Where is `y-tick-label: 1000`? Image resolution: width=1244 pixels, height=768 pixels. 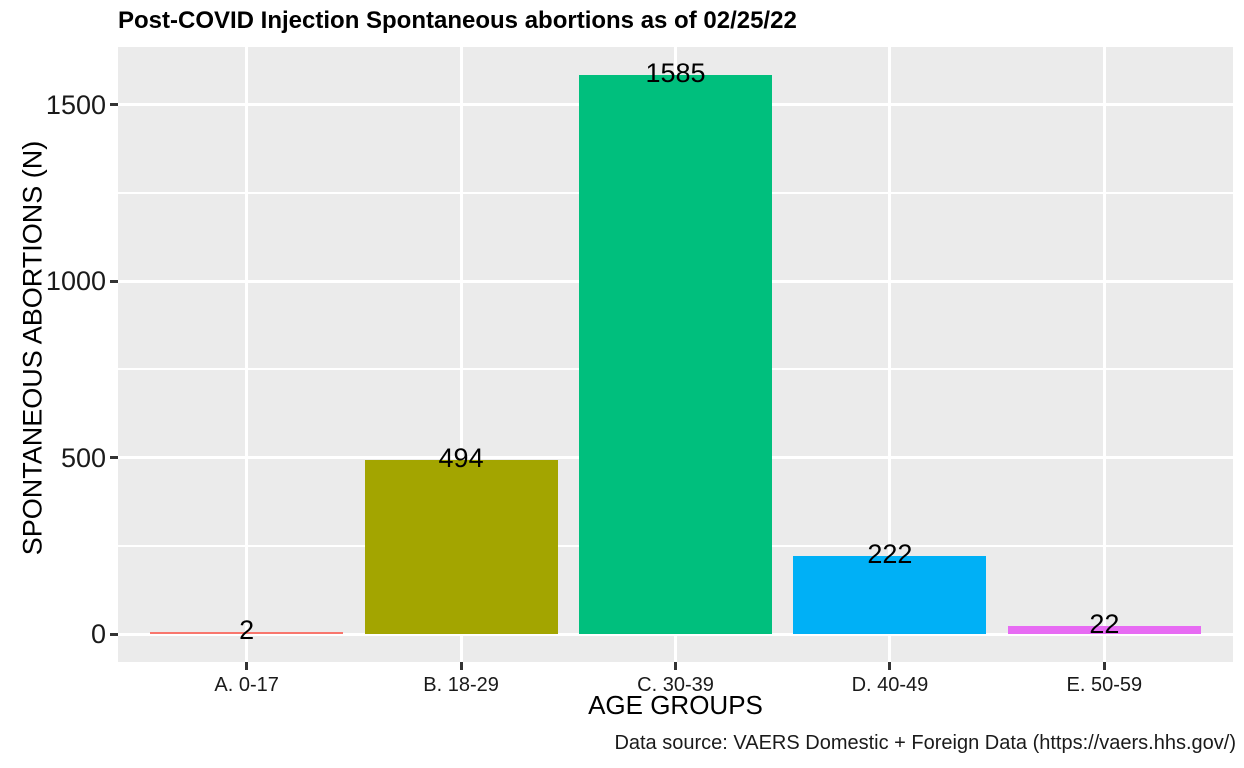 y-tick-label: 1000 is located at coordinates (75, 281).